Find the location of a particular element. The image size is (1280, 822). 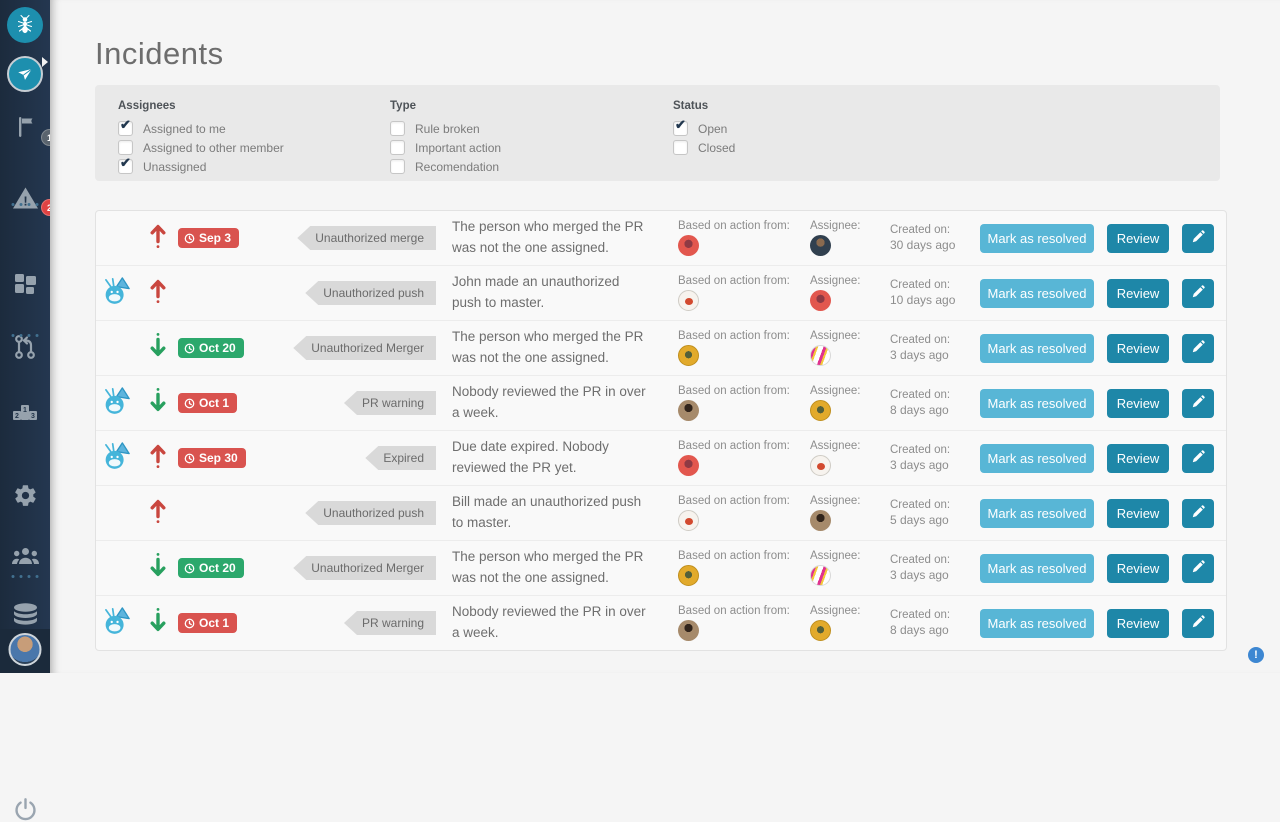

ant-logo is located at coordinates (25, 25).